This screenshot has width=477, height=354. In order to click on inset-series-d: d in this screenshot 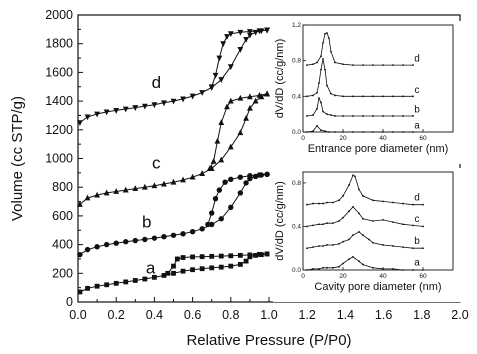, I will do `click(365, 190)`.